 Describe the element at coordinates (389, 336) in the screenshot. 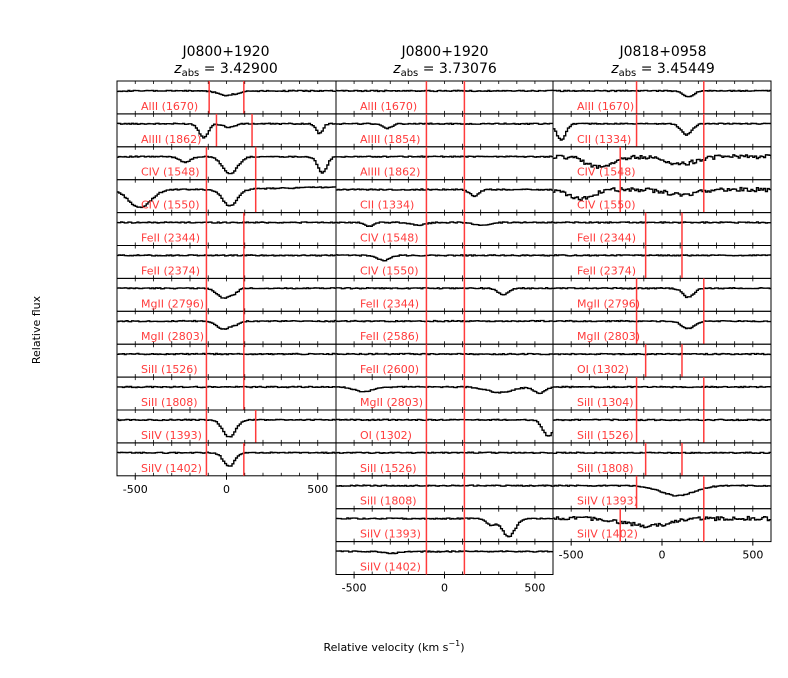

I see `ion-label: FeII (2586)` at that location.